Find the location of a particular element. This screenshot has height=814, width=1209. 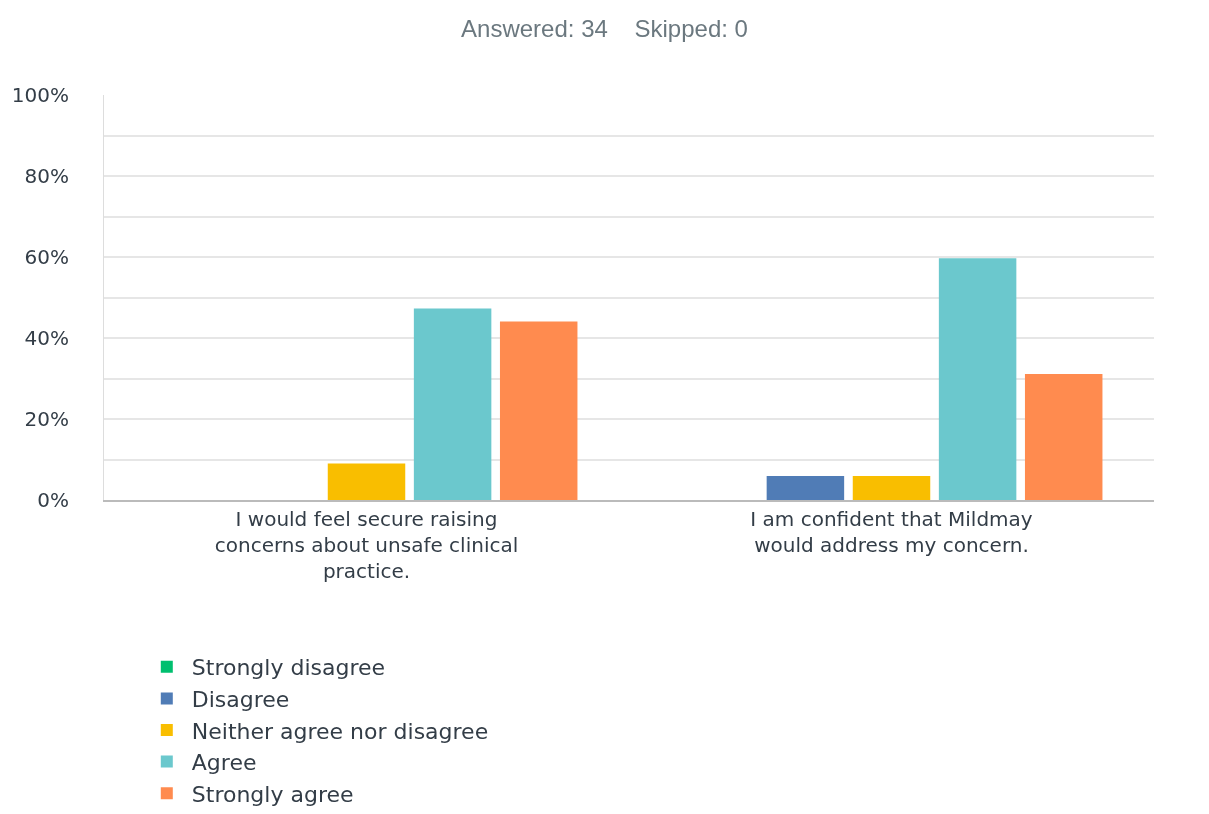

legend-label: Disagree is located at coordinates (240, 699).